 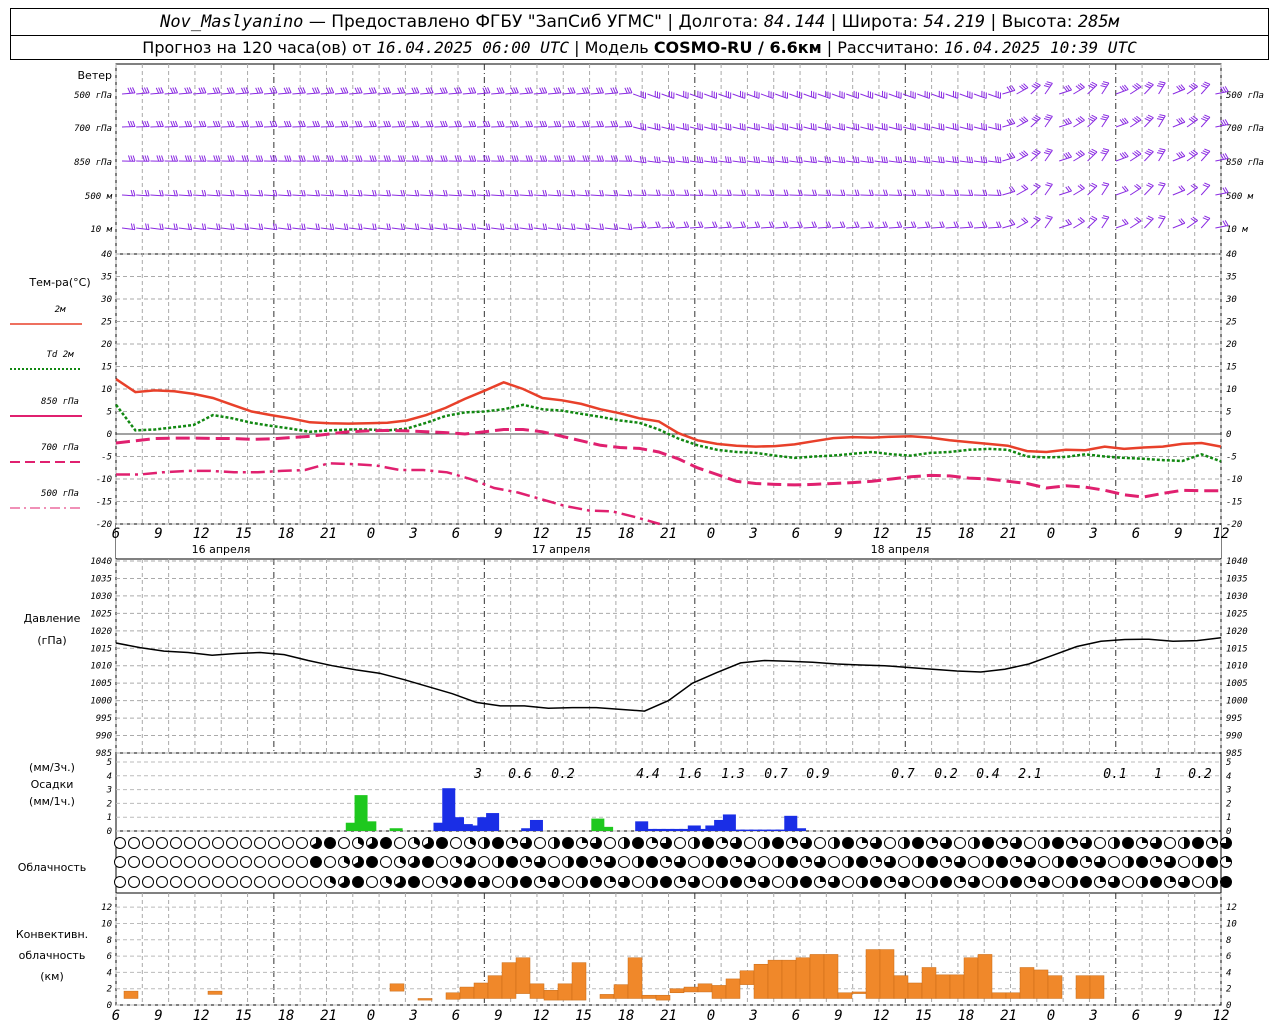 What do you see at coordinates (109, 763) in the screenshot?
I see `precip-y-tick-left: 5` at bounding box center [109, 763].